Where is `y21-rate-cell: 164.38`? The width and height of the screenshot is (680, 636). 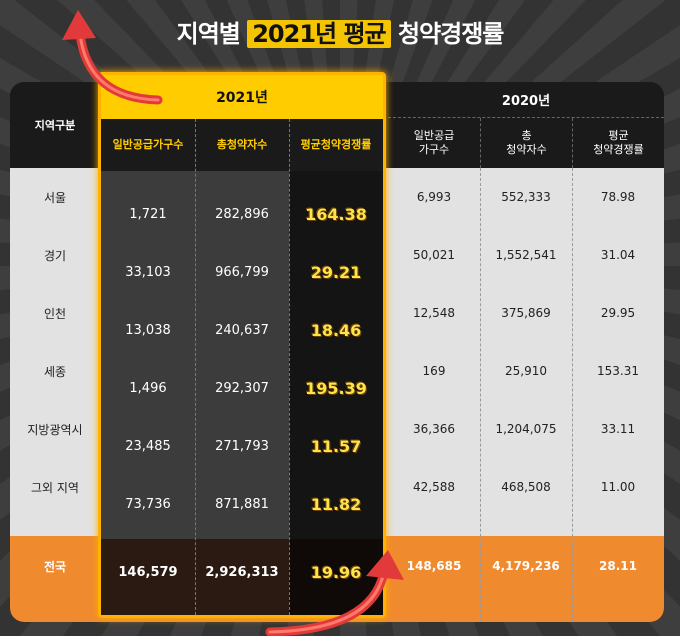
y21-rate-cell: 164.38 is located at coordinates (336, 214).